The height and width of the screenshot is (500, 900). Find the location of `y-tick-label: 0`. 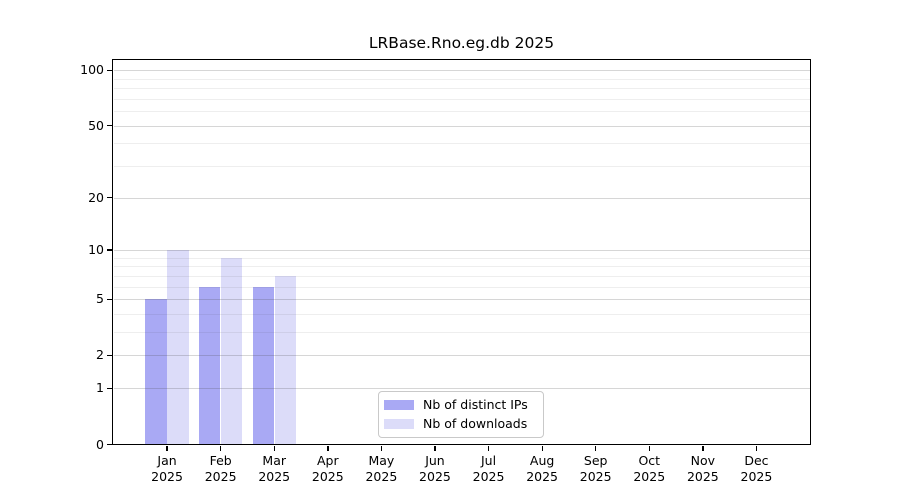

y-tick-label: 0 is located at coordinates (100, 444).